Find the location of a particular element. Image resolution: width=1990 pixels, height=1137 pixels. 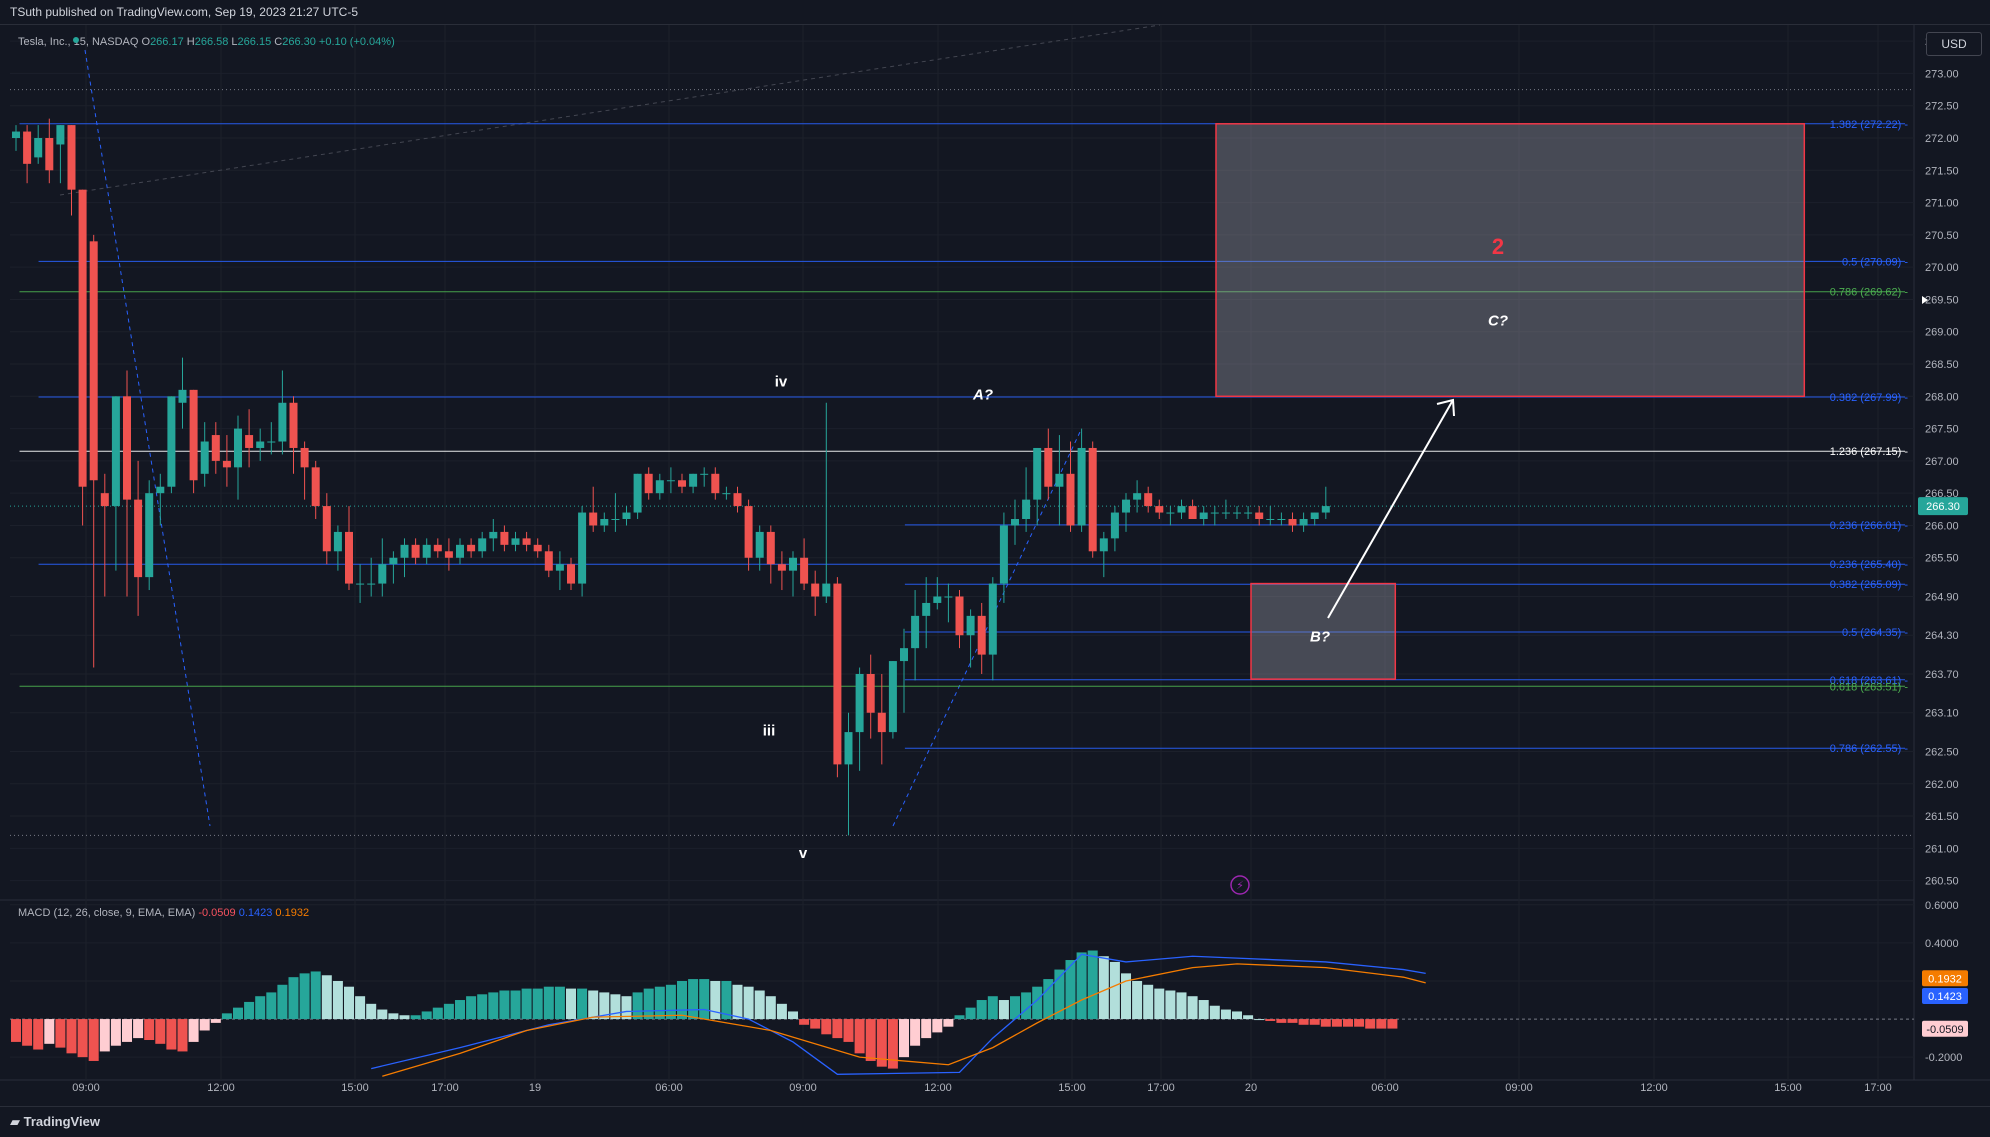

time-axis-tick: 15:00 is located at coordinates (1072, 1088).